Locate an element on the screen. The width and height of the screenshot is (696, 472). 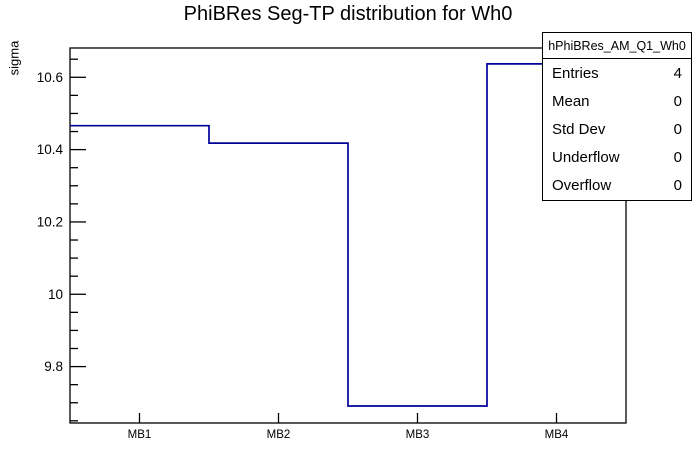
x-tick-label: MB4 is located at coordinates (557, 435).